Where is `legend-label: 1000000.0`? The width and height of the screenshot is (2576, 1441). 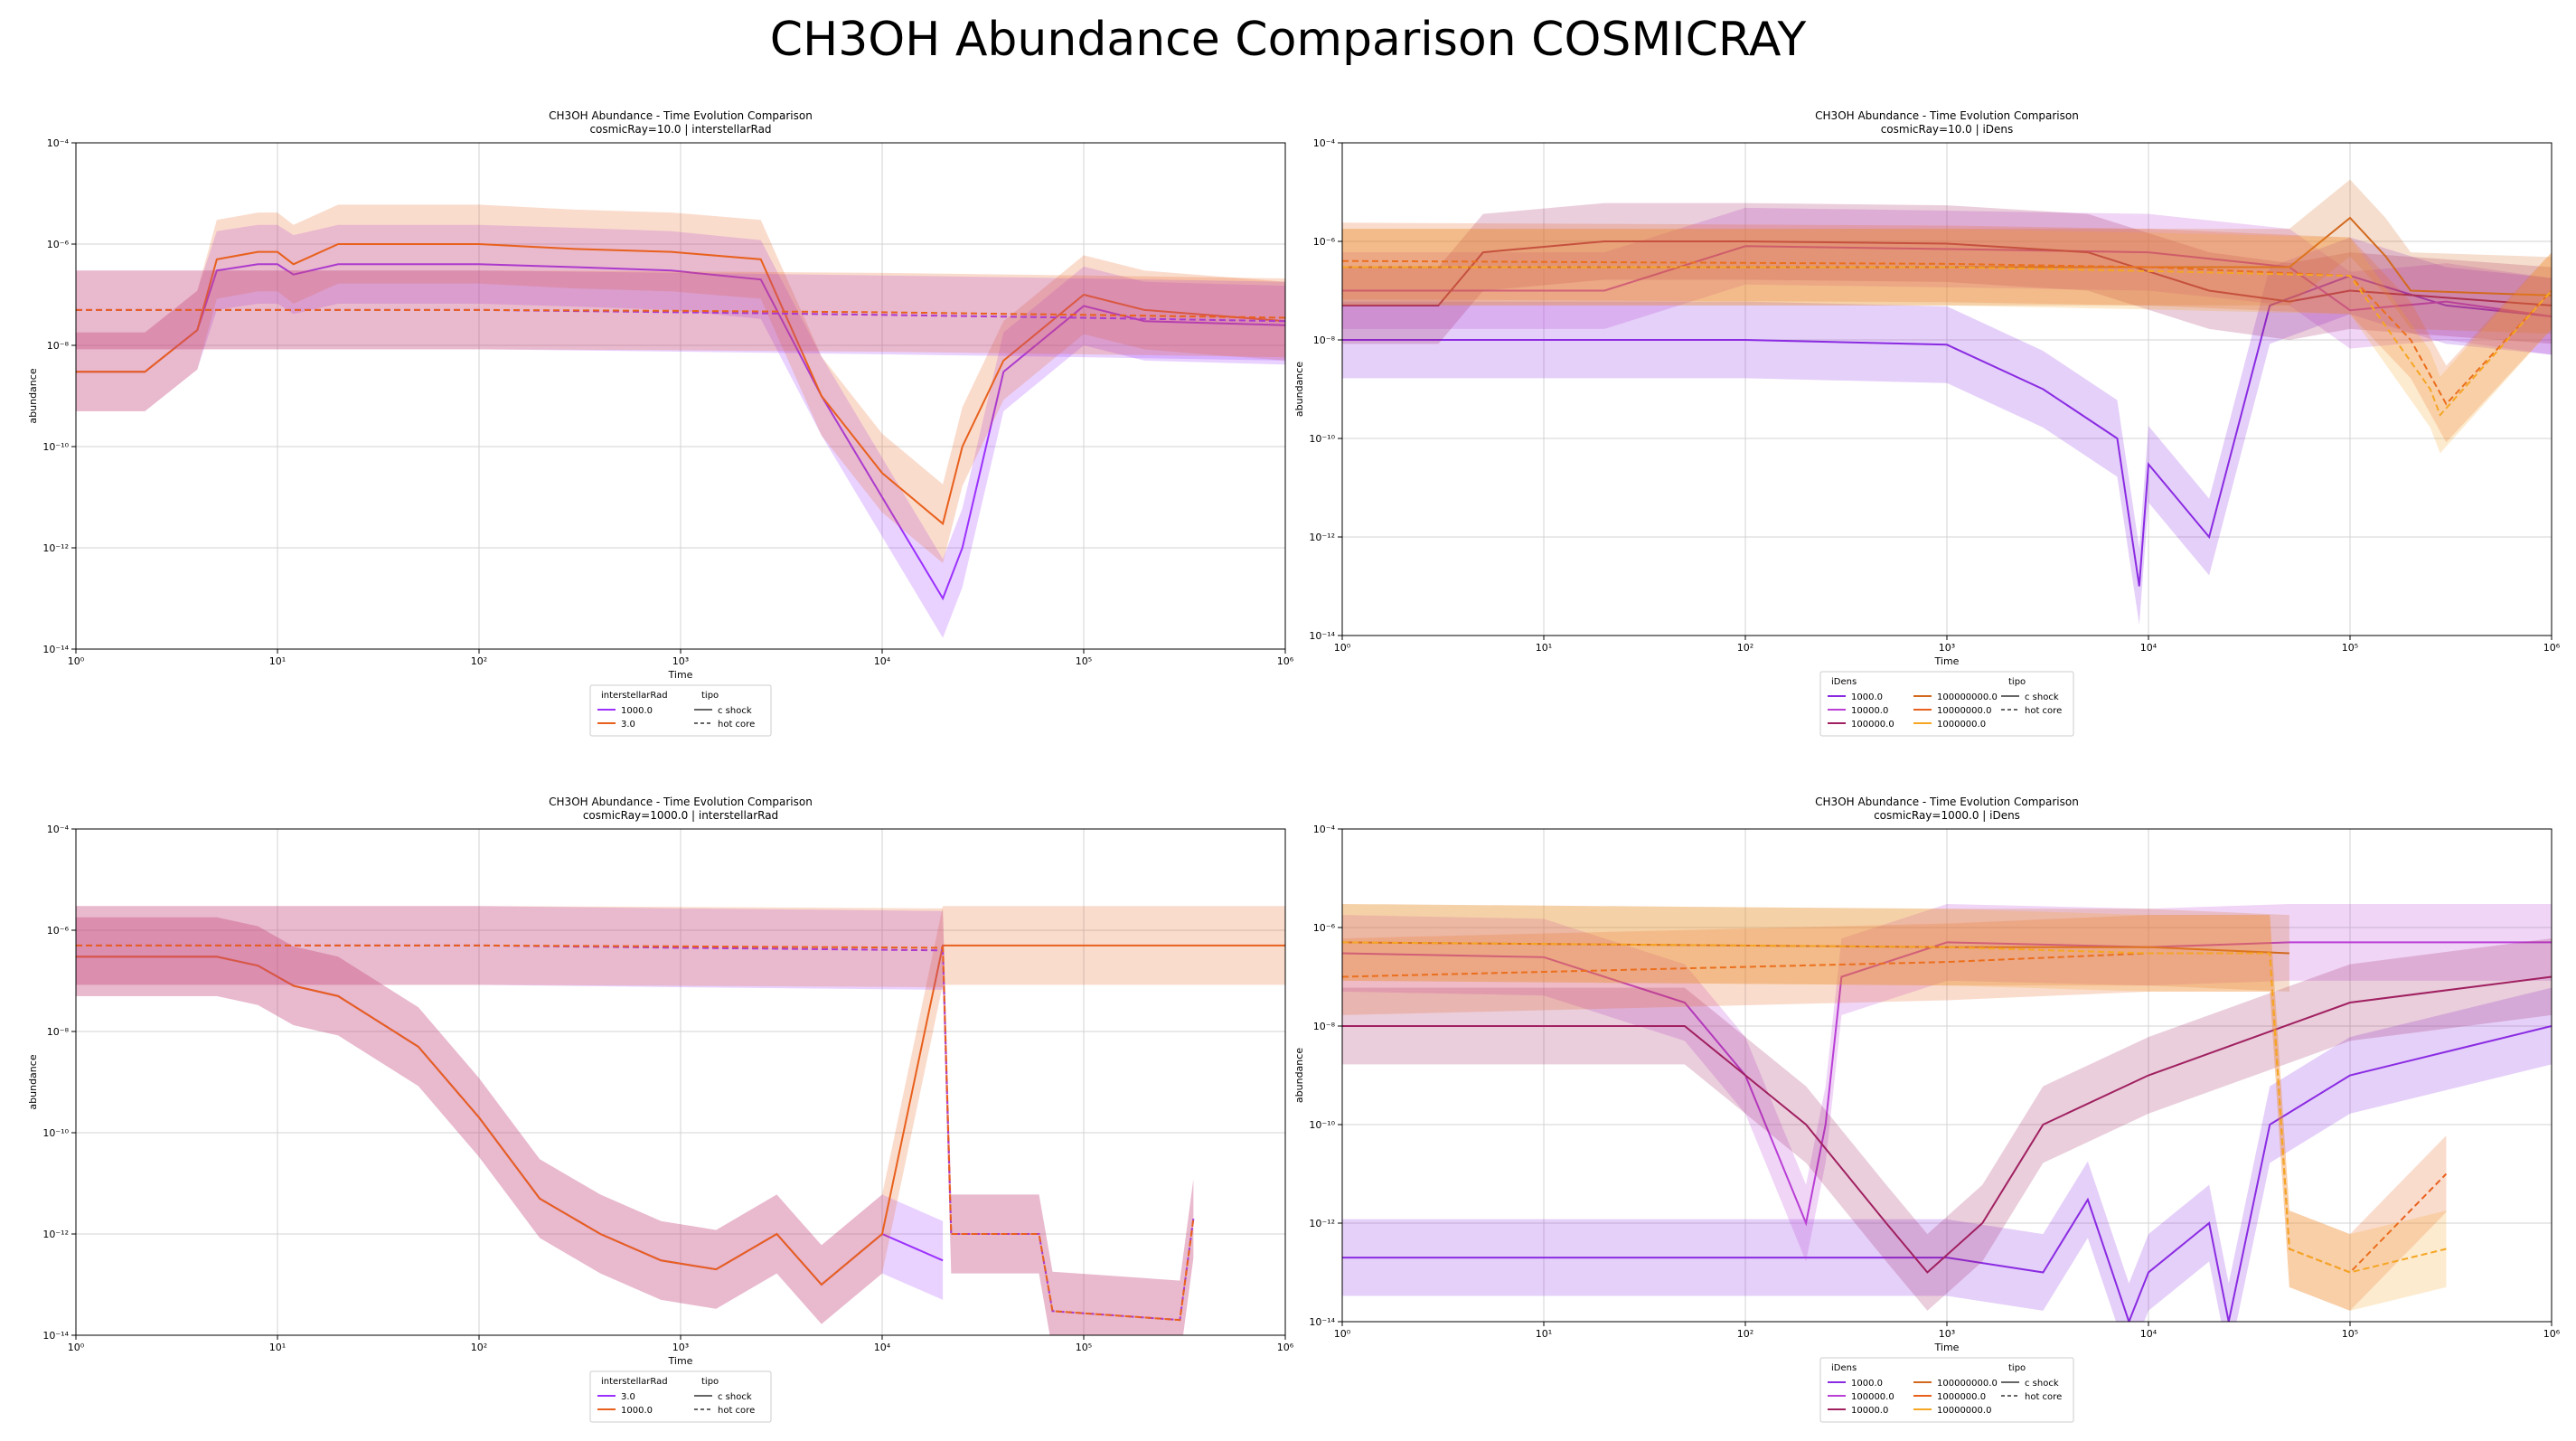 legend-label: 1000000.0 is located at coordinates (1962, 1397).